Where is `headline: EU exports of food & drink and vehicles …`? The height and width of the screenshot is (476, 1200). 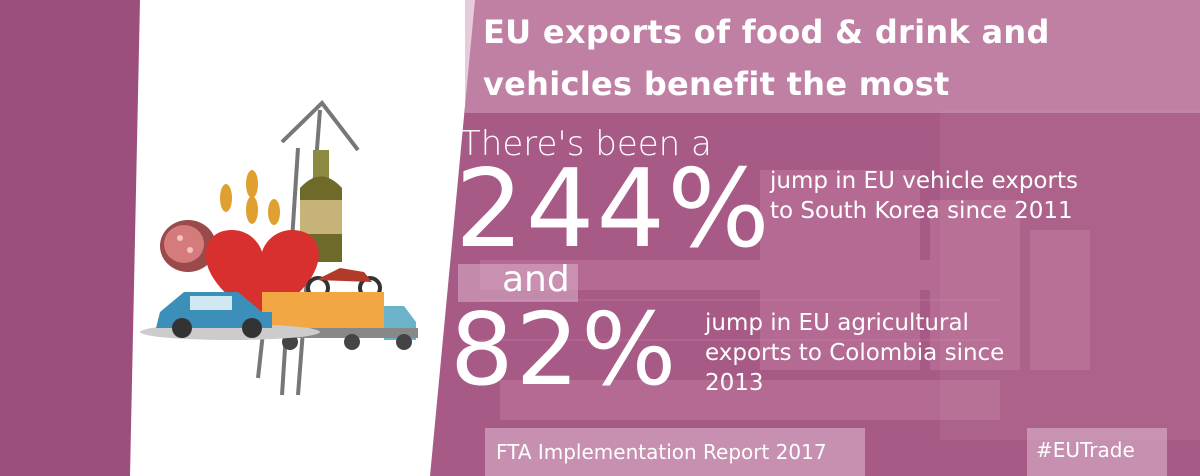
headline: EU exports of food & drink and vehicles … is located at coordinates (766, 58).